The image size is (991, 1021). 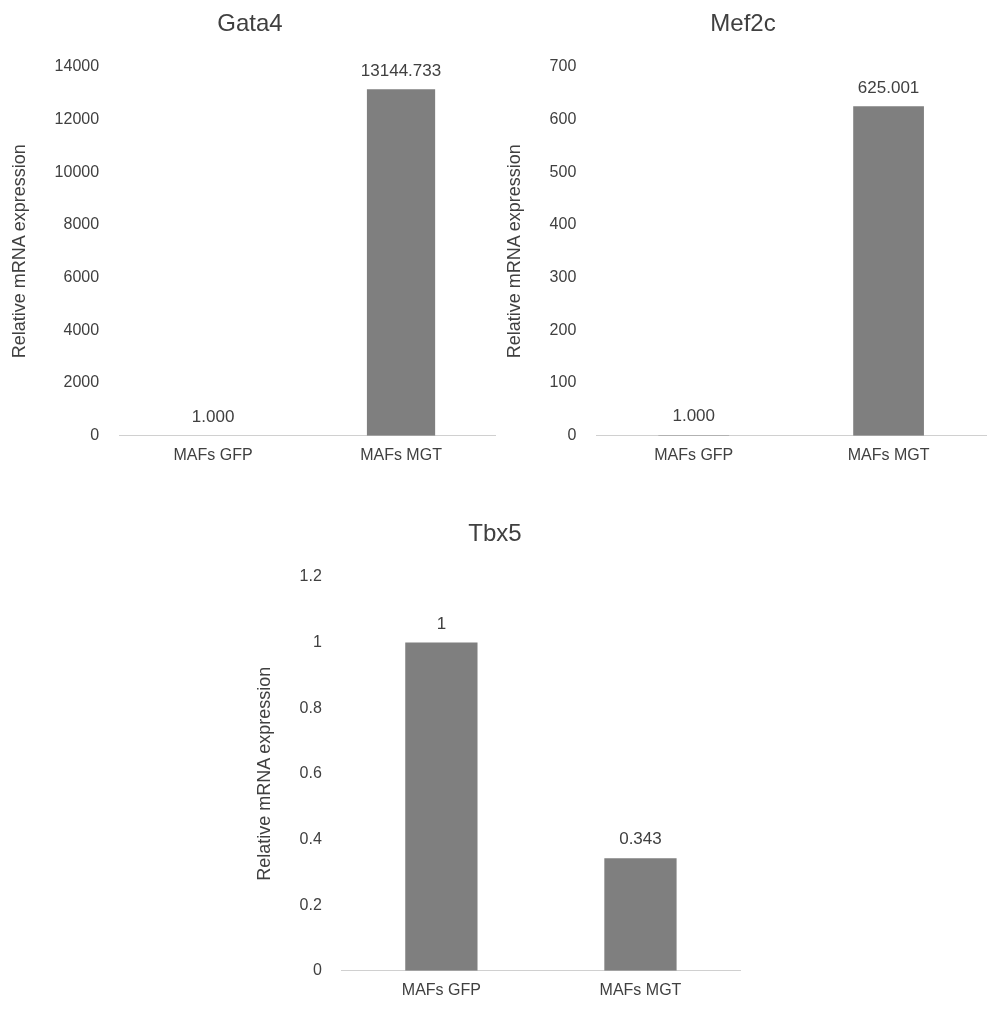 What do you see at coordinates (310, 576) in the screenshot?
I see `y-tick-label: 1.2` at bounding box center [310, 576].